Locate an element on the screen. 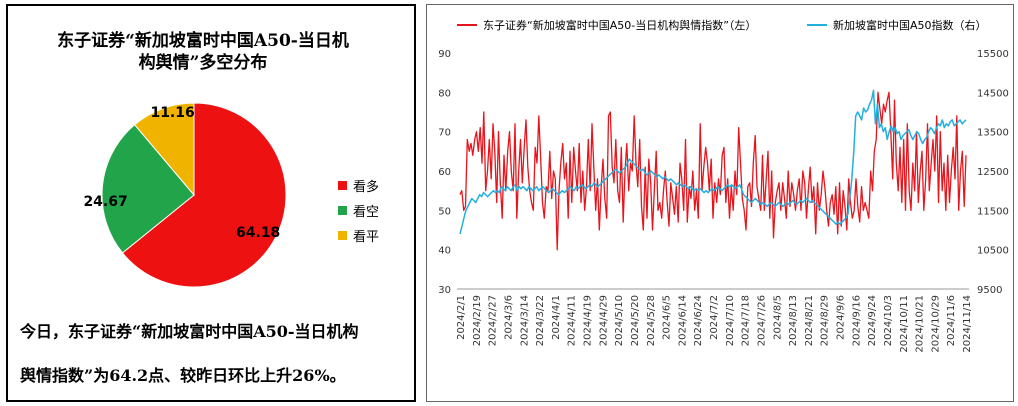 The image size is (1018, 406). x-tick-label: 2024/4/29 is located at coordinates (603, 320).